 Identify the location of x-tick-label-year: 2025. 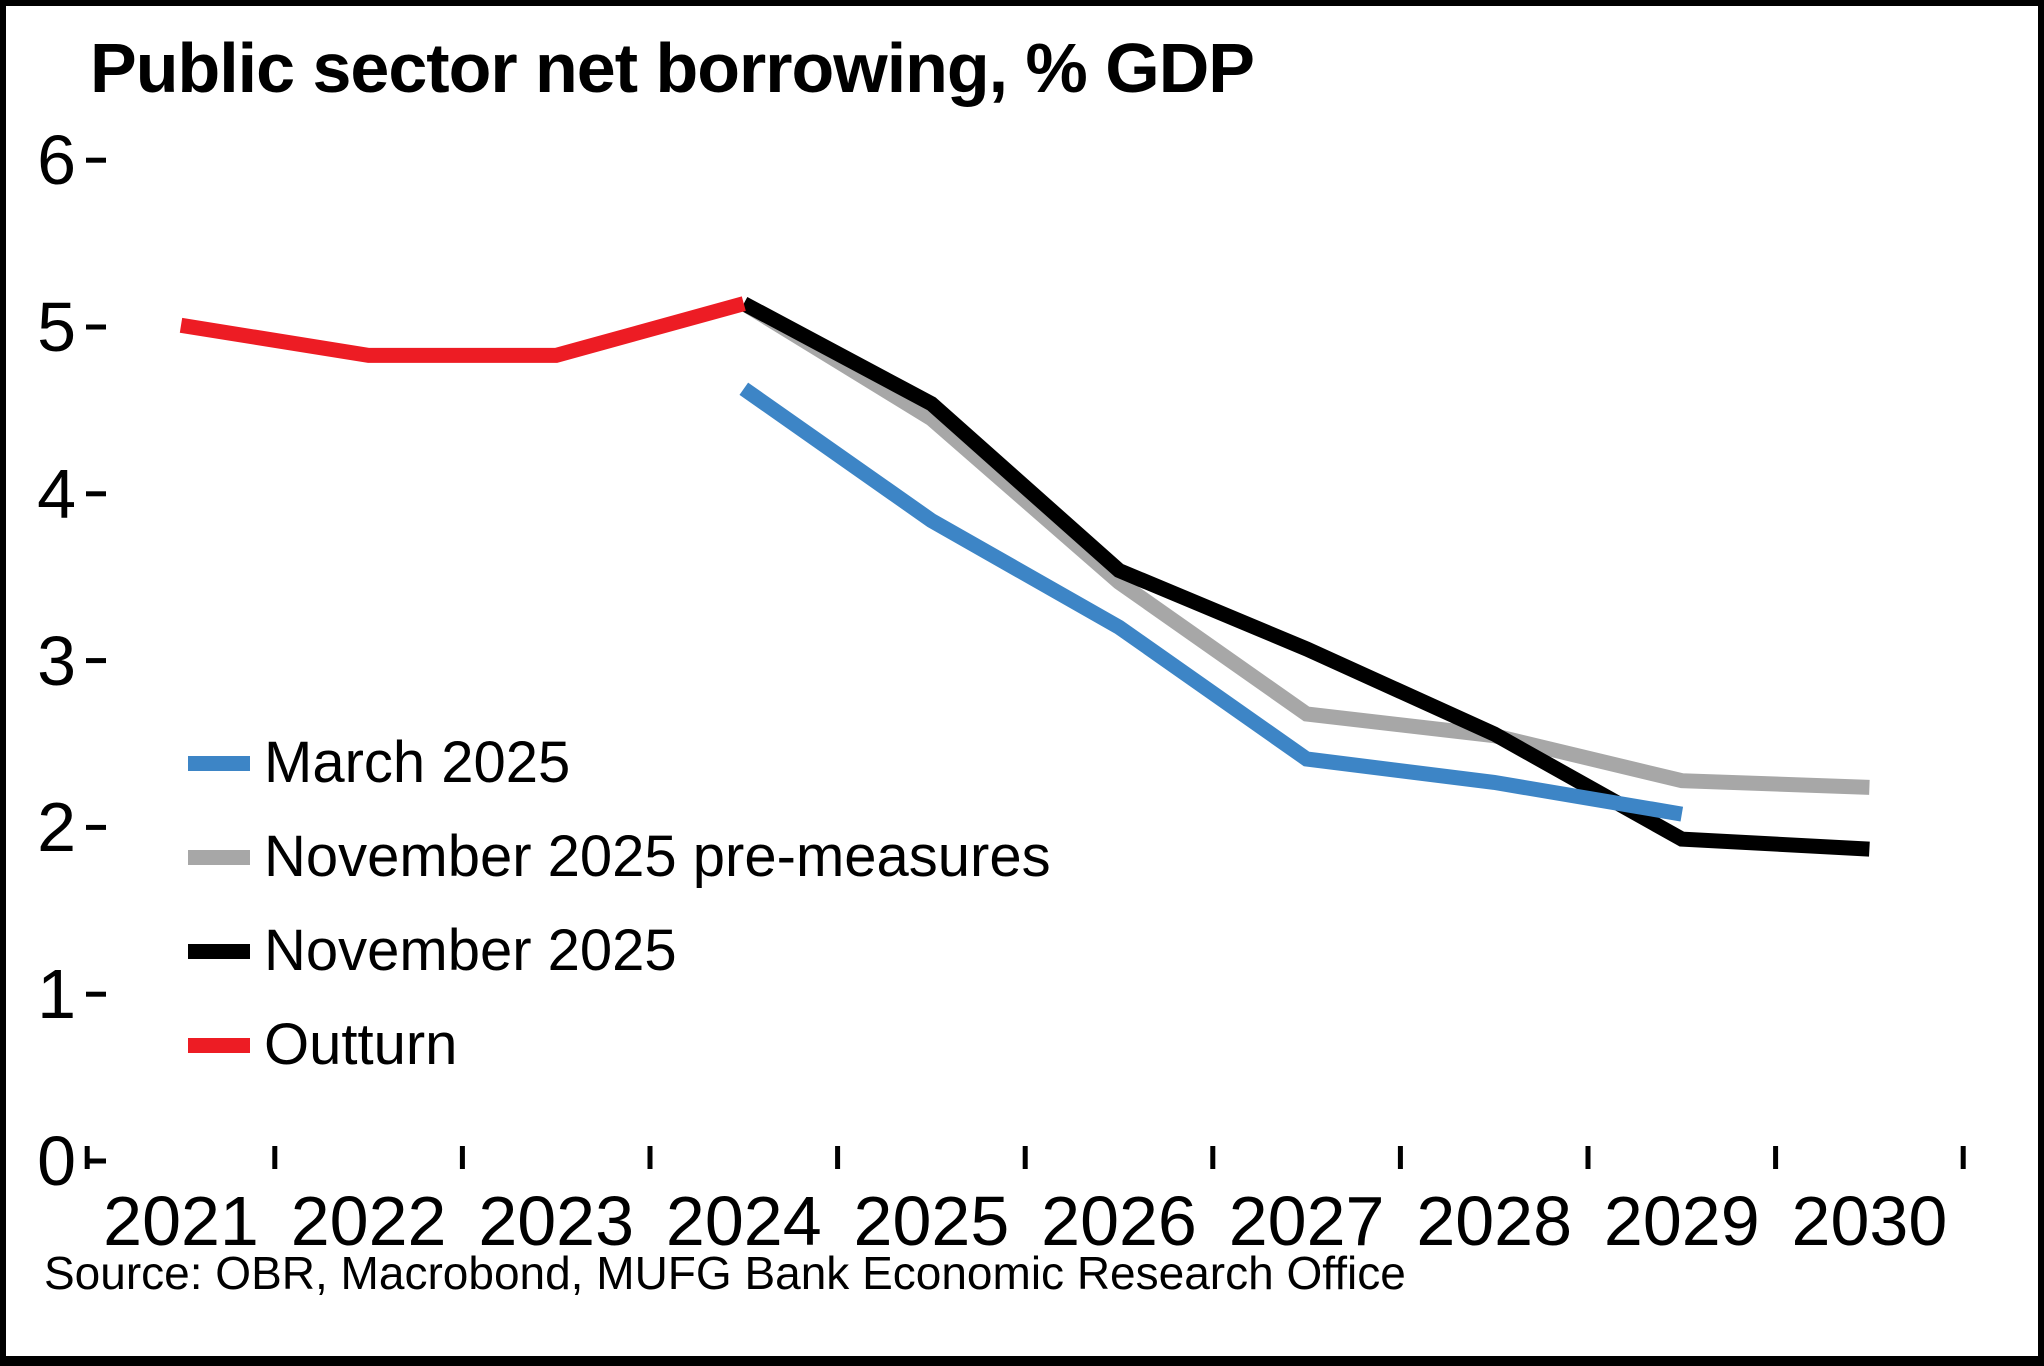
(931, 1221).